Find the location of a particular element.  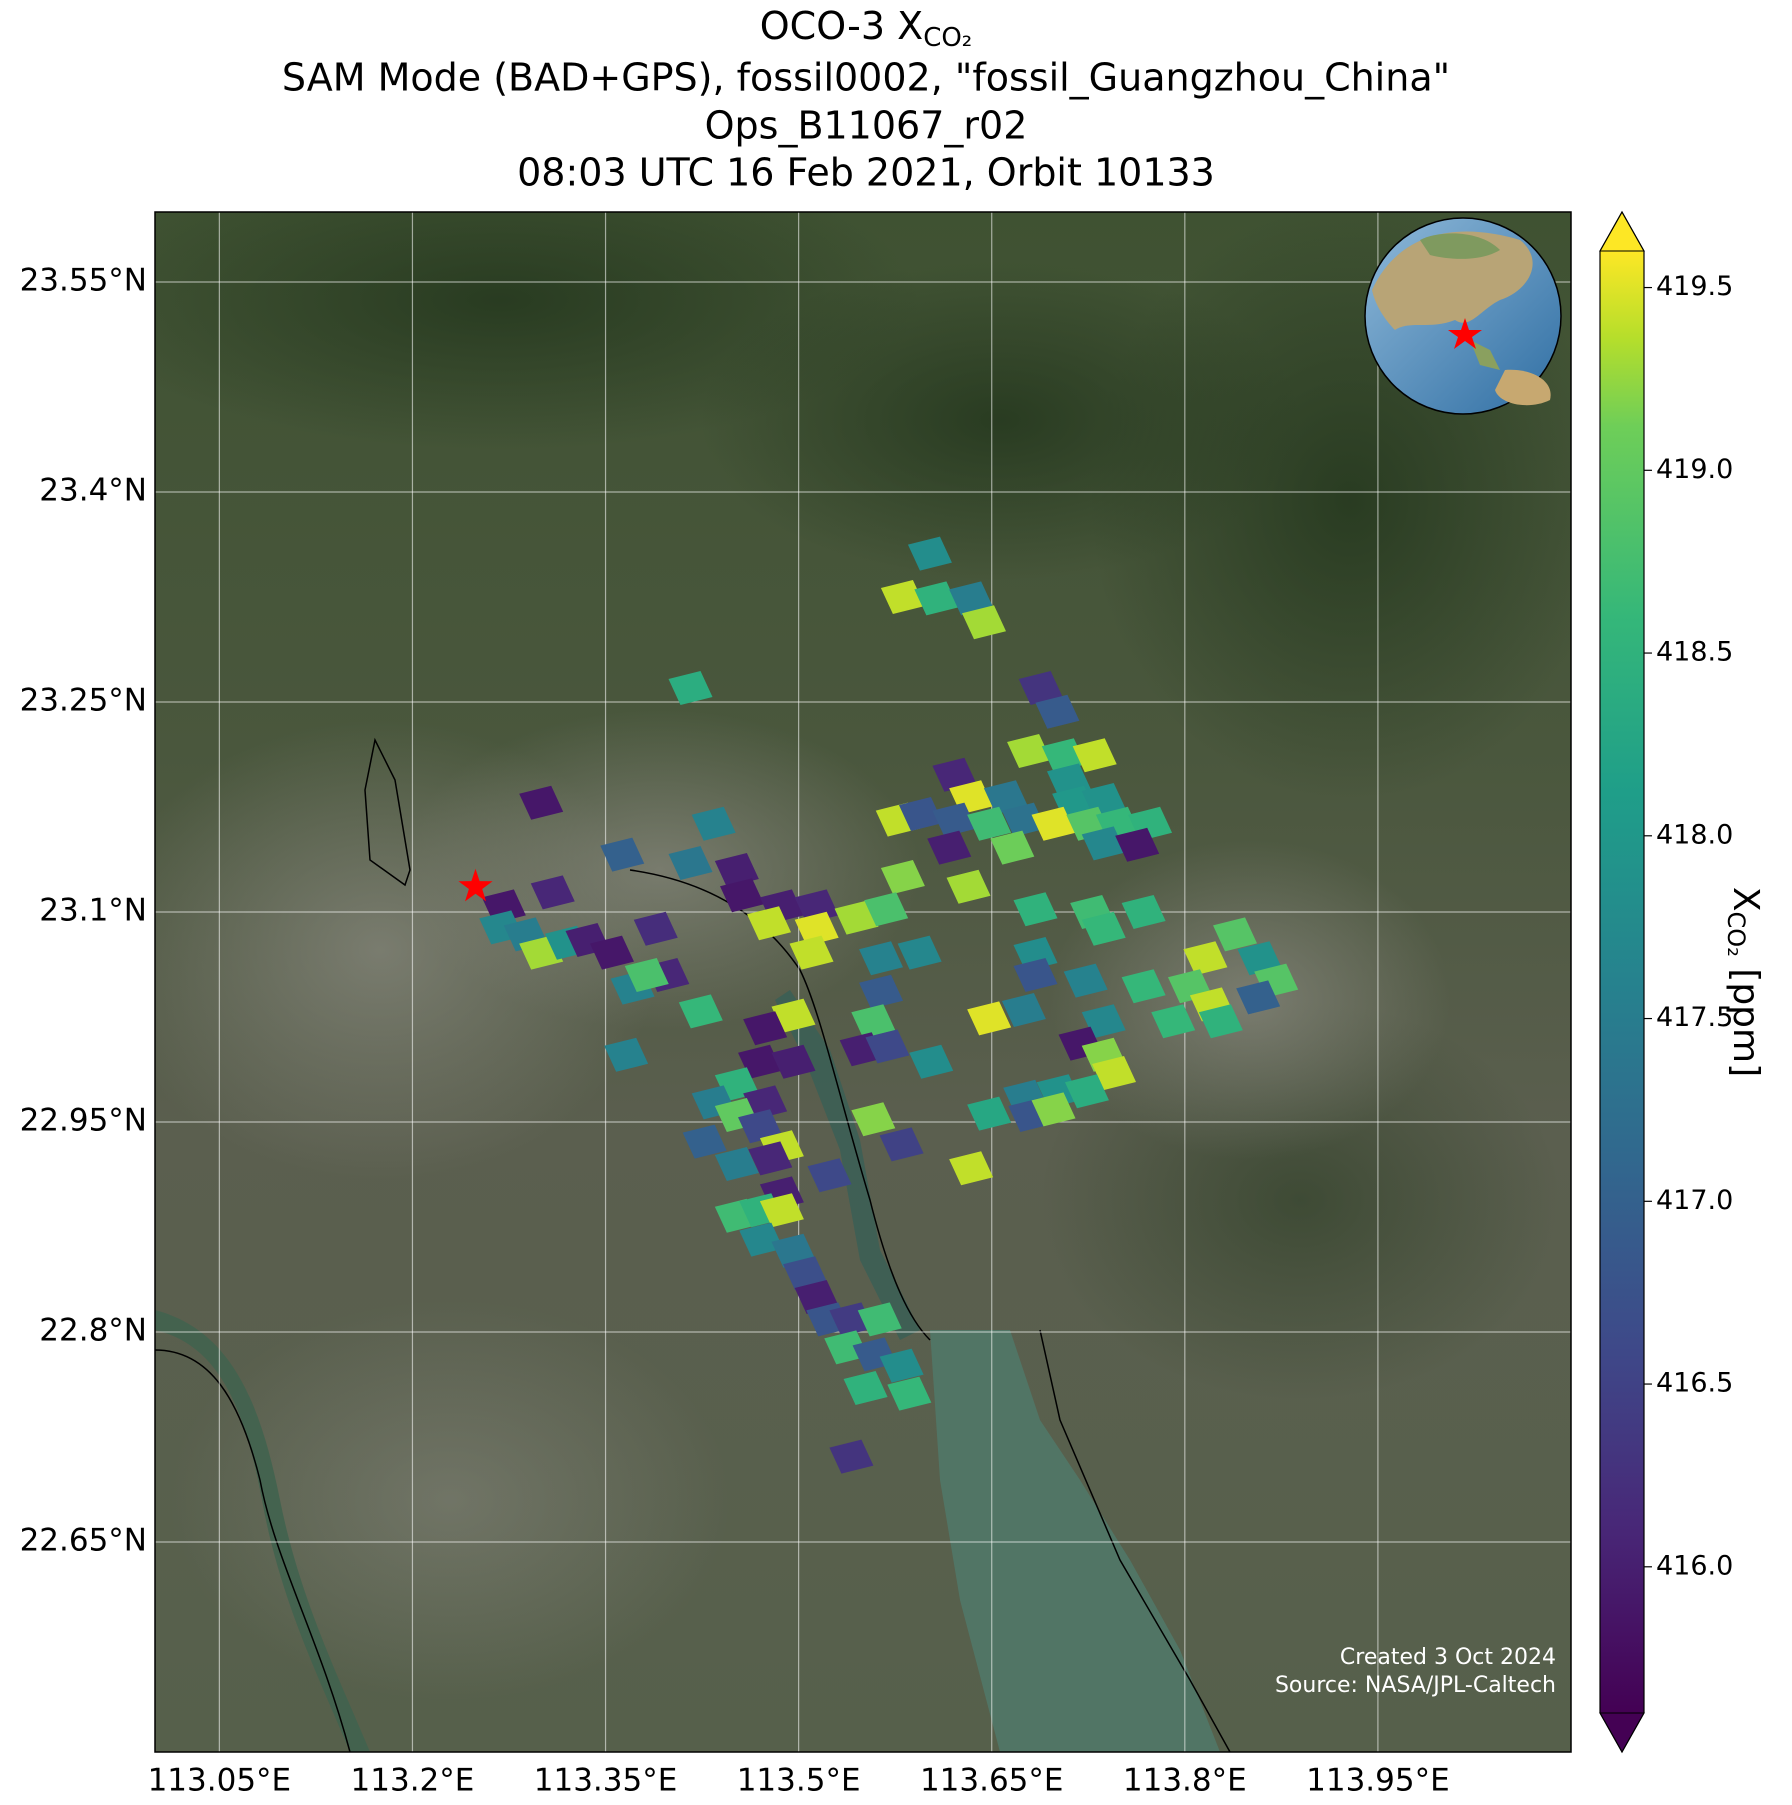

colorbar-tick-label: 419.0 is located at coordinates (1694, 469).